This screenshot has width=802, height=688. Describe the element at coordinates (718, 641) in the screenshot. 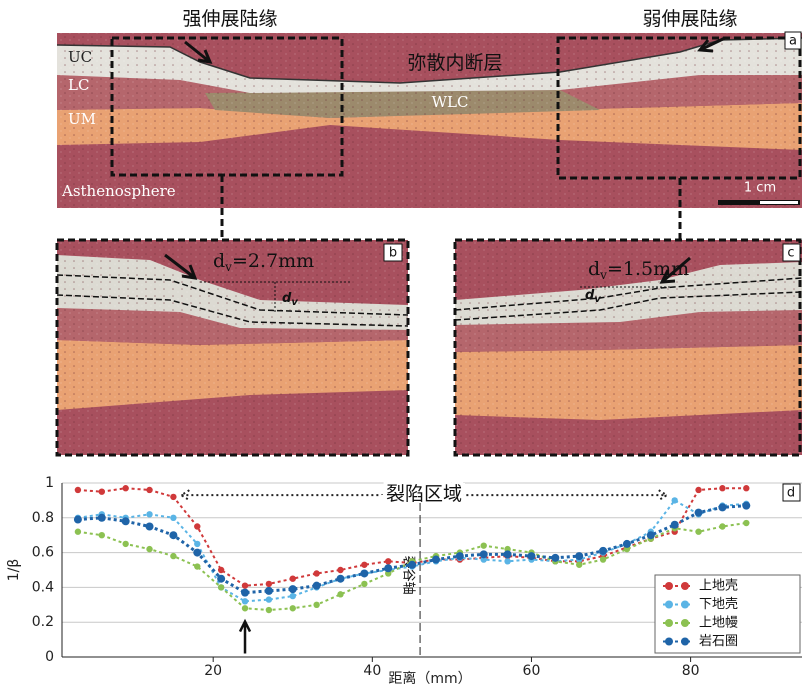

I see `legend-label: 岩石圈` at that location.